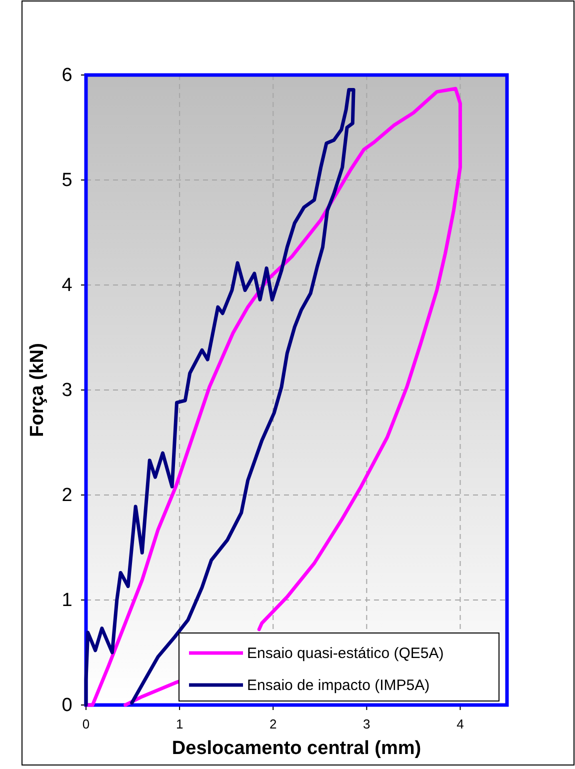 The height and width of the screenshot is (769, 575). What do you see at coordinates (297, 748) in the screenshot?
I see `x-axis-title: Deslocamento central (mm)` at bounding box center [297, 748].